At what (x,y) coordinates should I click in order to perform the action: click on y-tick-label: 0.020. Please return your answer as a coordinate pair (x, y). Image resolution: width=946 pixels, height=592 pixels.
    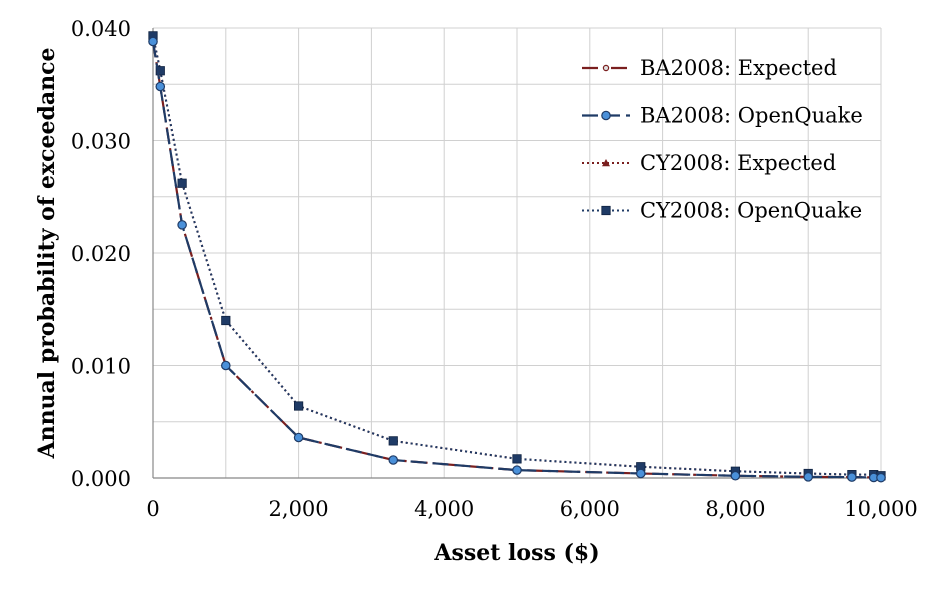
    Looking at the image, I should click on (101, 254).